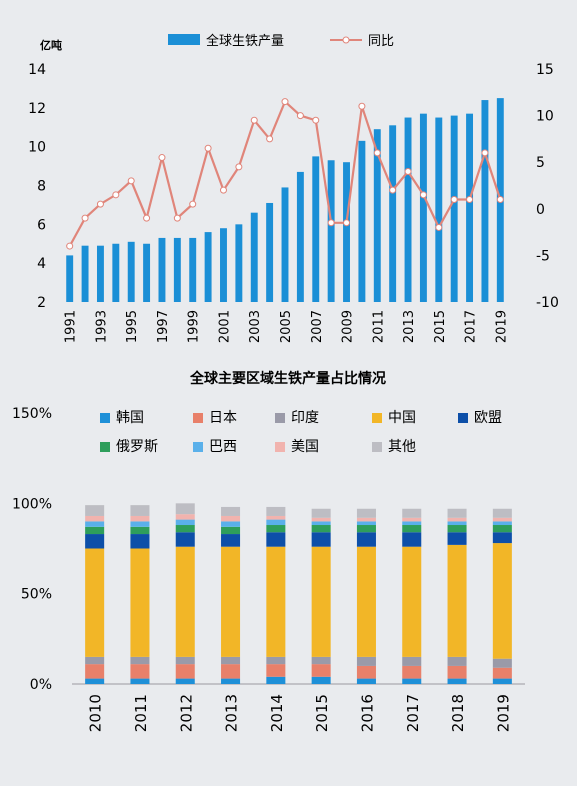 This screenshot has height=786, width=577. Describe the element at coordinates (287, 378) in the screenshot. I see `chart-title: 全球主要区域生铁产量占比情况` at that location.